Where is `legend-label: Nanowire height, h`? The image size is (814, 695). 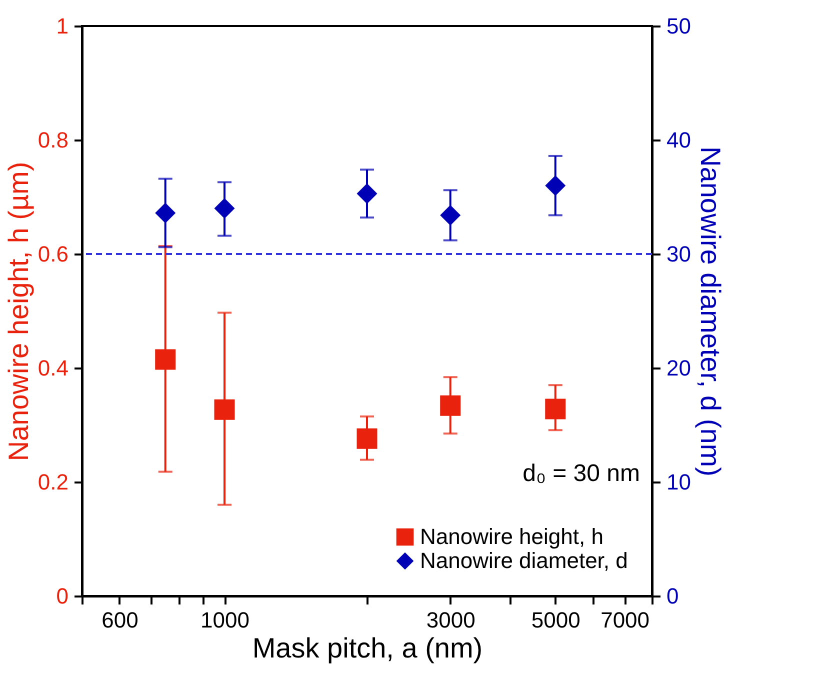 legend-label: Nanowire height, h is located at coordinates (512, 536).